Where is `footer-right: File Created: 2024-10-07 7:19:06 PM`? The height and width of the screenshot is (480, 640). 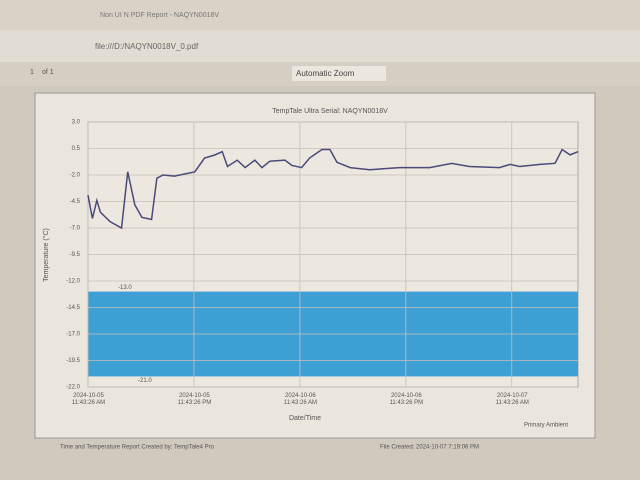 footer-right: File Created: 2024-10-07 7:19:06 PM is located at coordinates (429, 448).